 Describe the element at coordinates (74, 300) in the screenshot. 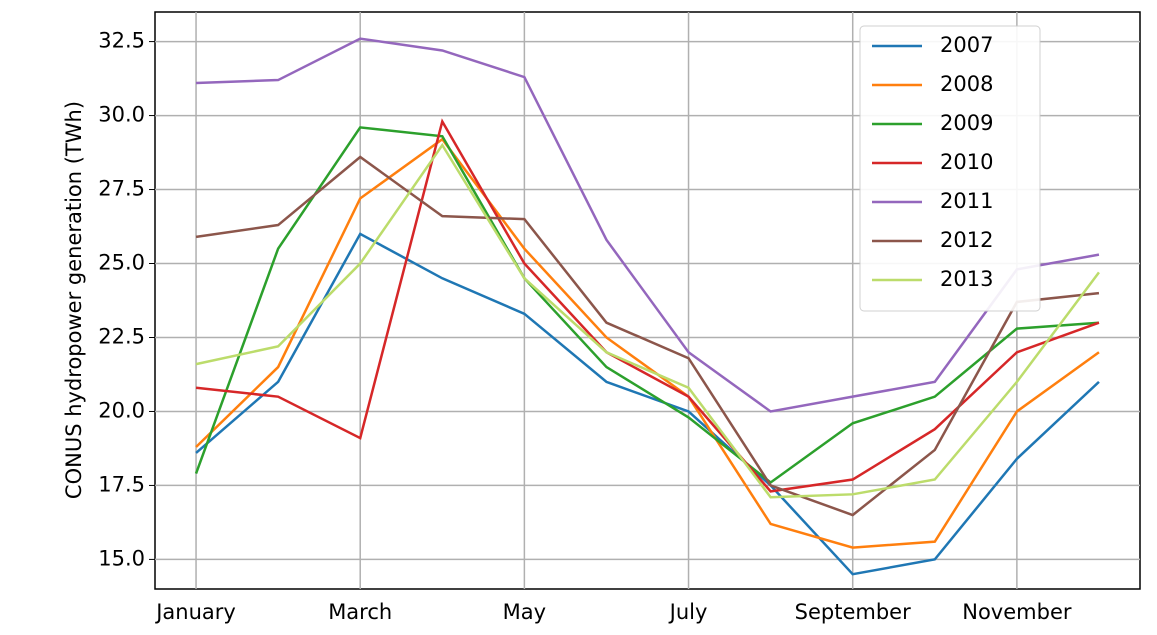

I see `y-axis-label: CONUS hydropower generation (TWh)` at that location.